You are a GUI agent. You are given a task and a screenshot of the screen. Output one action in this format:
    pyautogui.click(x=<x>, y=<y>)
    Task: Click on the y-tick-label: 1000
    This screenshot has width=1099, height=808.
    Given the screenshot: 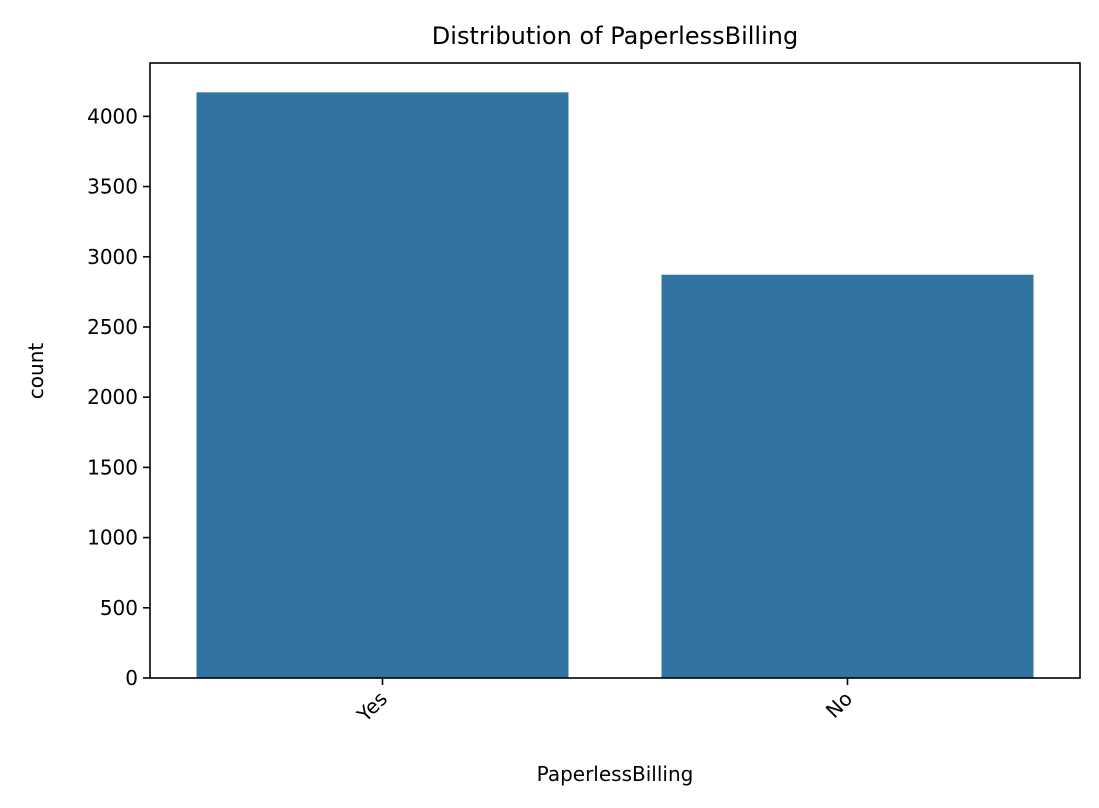 What is the action you would take?
    pyautogui.click(x=112, y=538)
    